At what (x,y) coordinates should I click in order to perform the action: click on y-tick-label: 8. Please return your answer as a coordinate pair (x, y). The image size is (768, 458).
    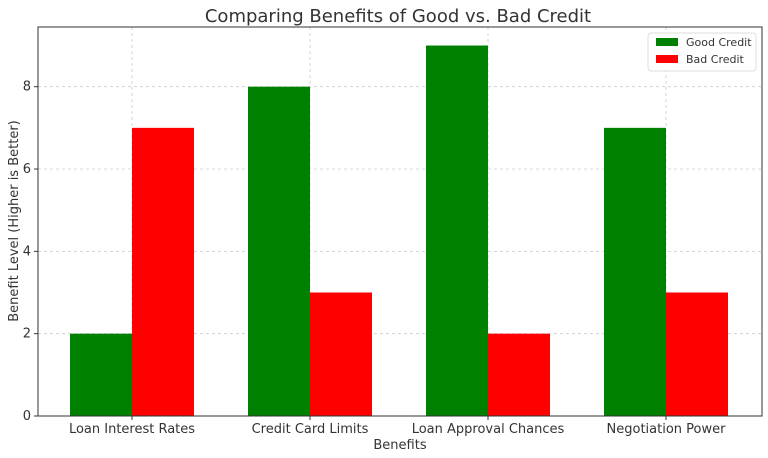
    Looking at the image, I should click on (27, 87).